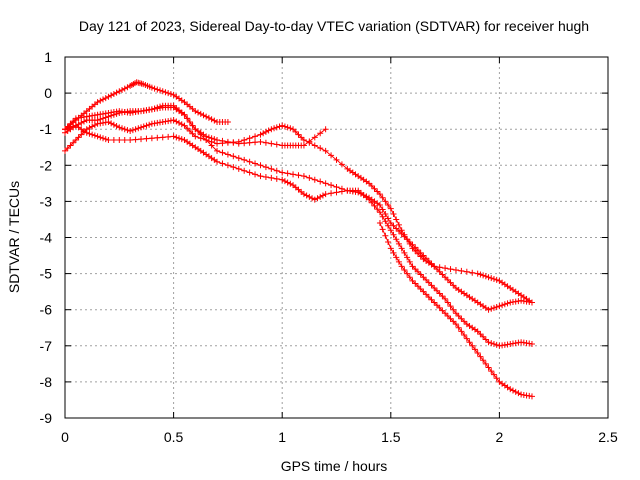 This screenshot has width=640, height=480. What do you see at coordinates (282, 437) in the screenshot?
I see `x-tick-label: 1` at bounding box center [282, 437].